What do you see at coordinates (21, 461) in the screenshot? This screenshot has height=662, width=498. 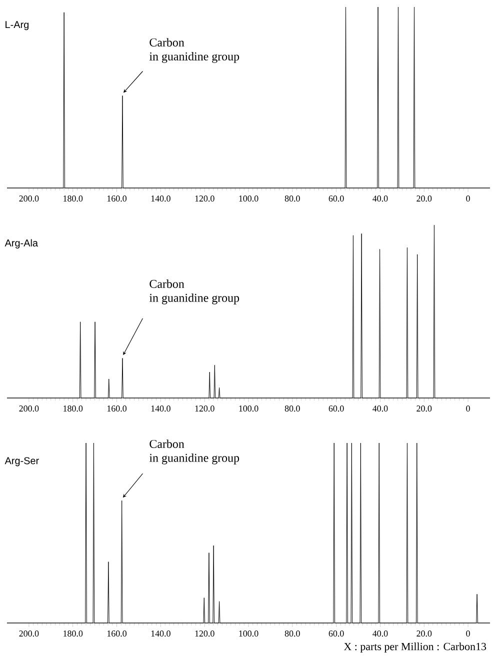 I see `text: Arg-Ser` at bounding box center [21, 461].